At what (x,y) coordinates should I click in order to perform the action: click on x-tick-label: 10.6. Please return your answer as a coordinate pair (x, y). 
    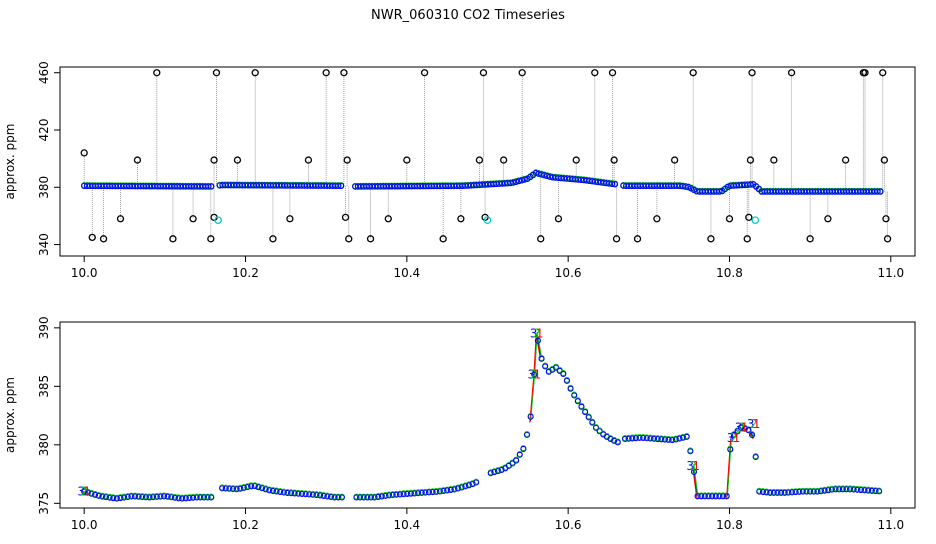
    Looking at the image, I should click on (568, 525).